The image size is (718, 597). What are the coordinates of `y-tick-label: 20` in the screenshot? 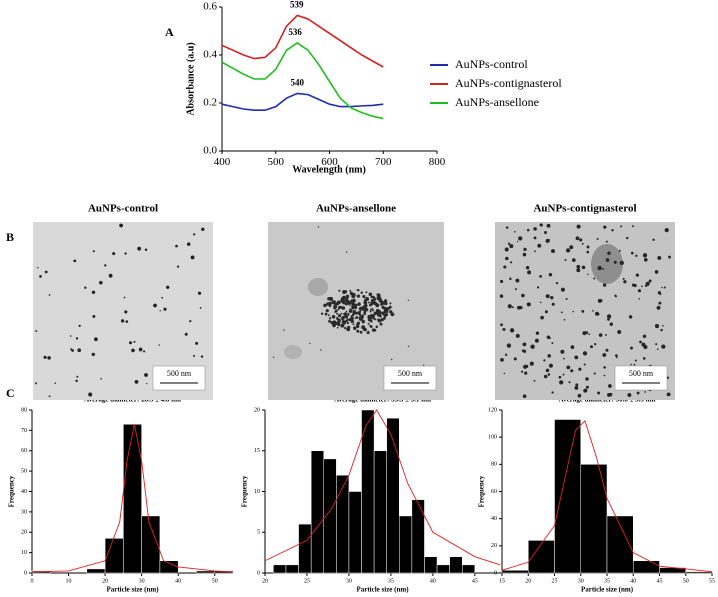 It's located at (257, 410).